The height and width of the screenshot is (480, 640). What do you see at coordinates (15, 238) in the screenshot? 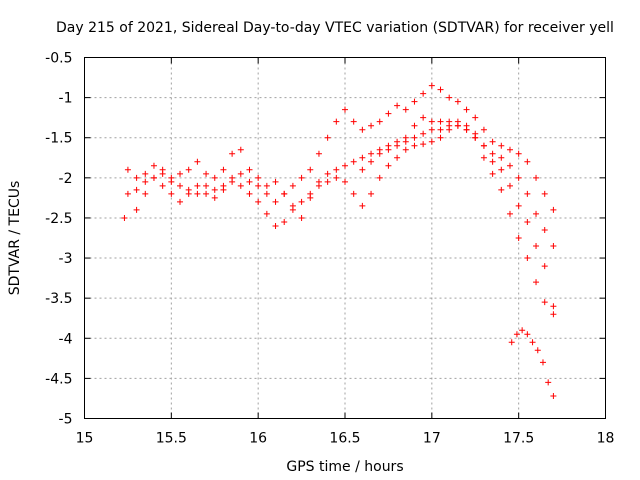
I see `y-axis-title: SDTVAR / TECUs` at bounding box center [15, 238].